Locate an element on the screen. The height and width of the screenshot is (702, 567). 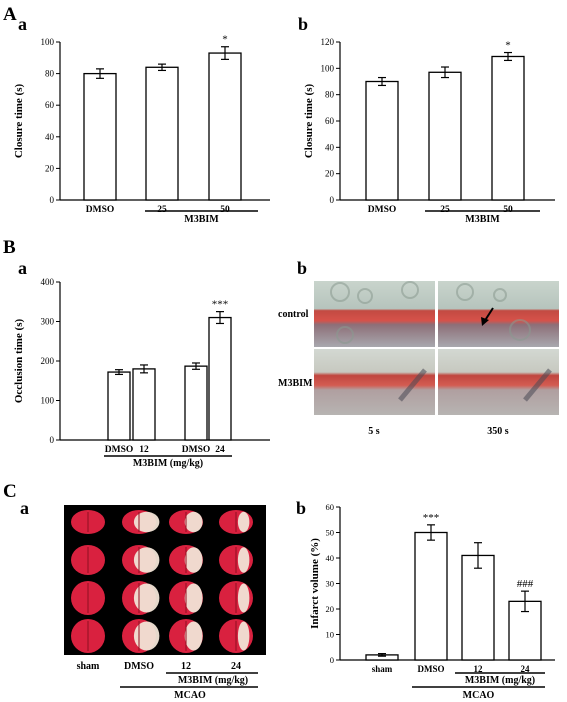
slice-col-label-24: 24 is located at coordinates (236, 666).